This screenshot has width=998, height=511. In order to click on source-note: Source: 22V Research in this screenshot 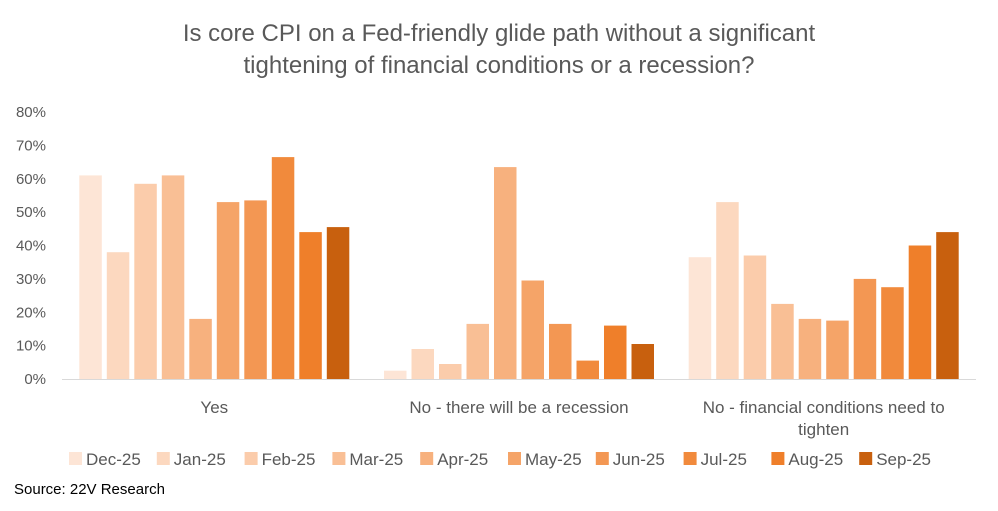, I will do `click(89, 489)`.